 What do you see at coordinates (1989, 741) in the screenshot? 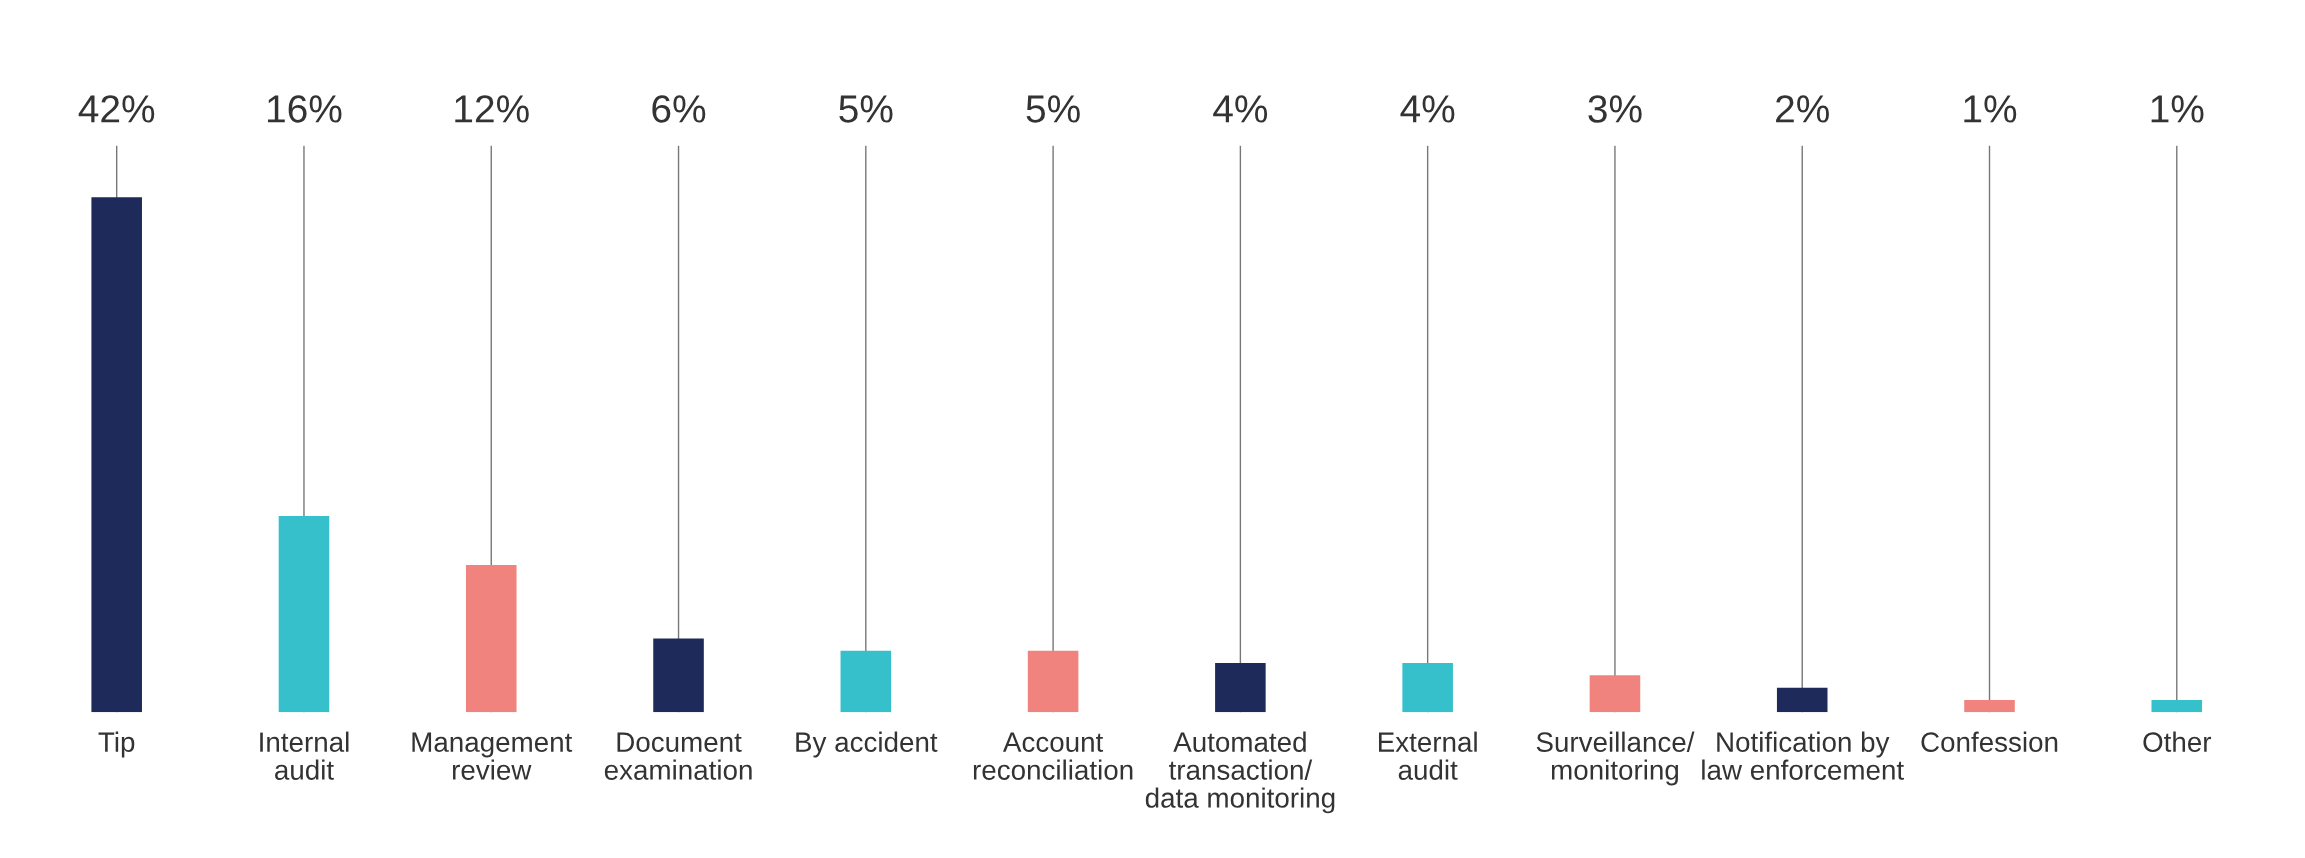
I see `x-tick-label: Confession` at bounding box center [1989, 741].